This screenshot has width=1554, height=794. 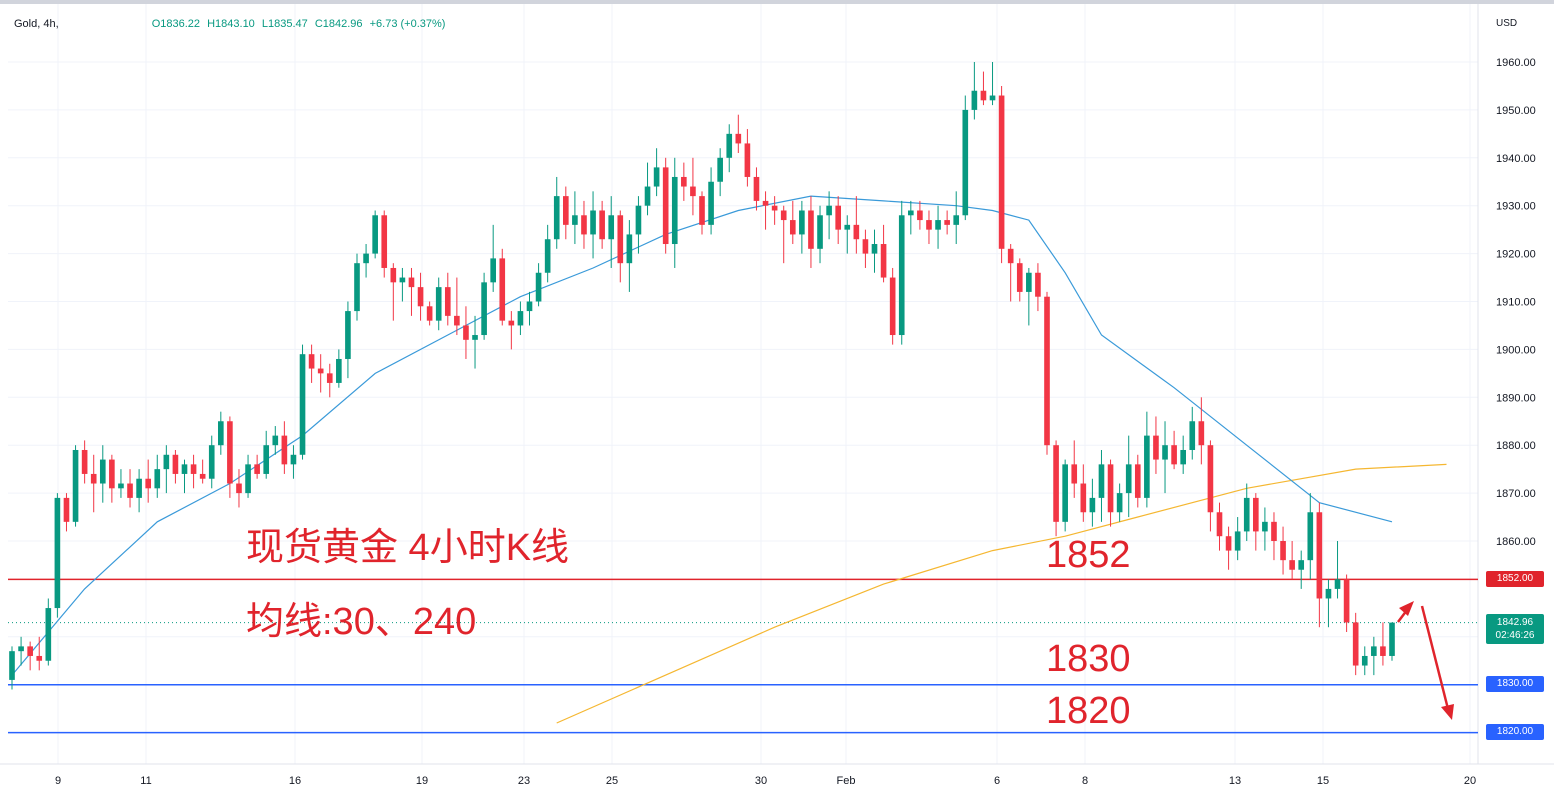 I want to click on bar-countdown: 02:46:26, so click(x=1515, y=635).